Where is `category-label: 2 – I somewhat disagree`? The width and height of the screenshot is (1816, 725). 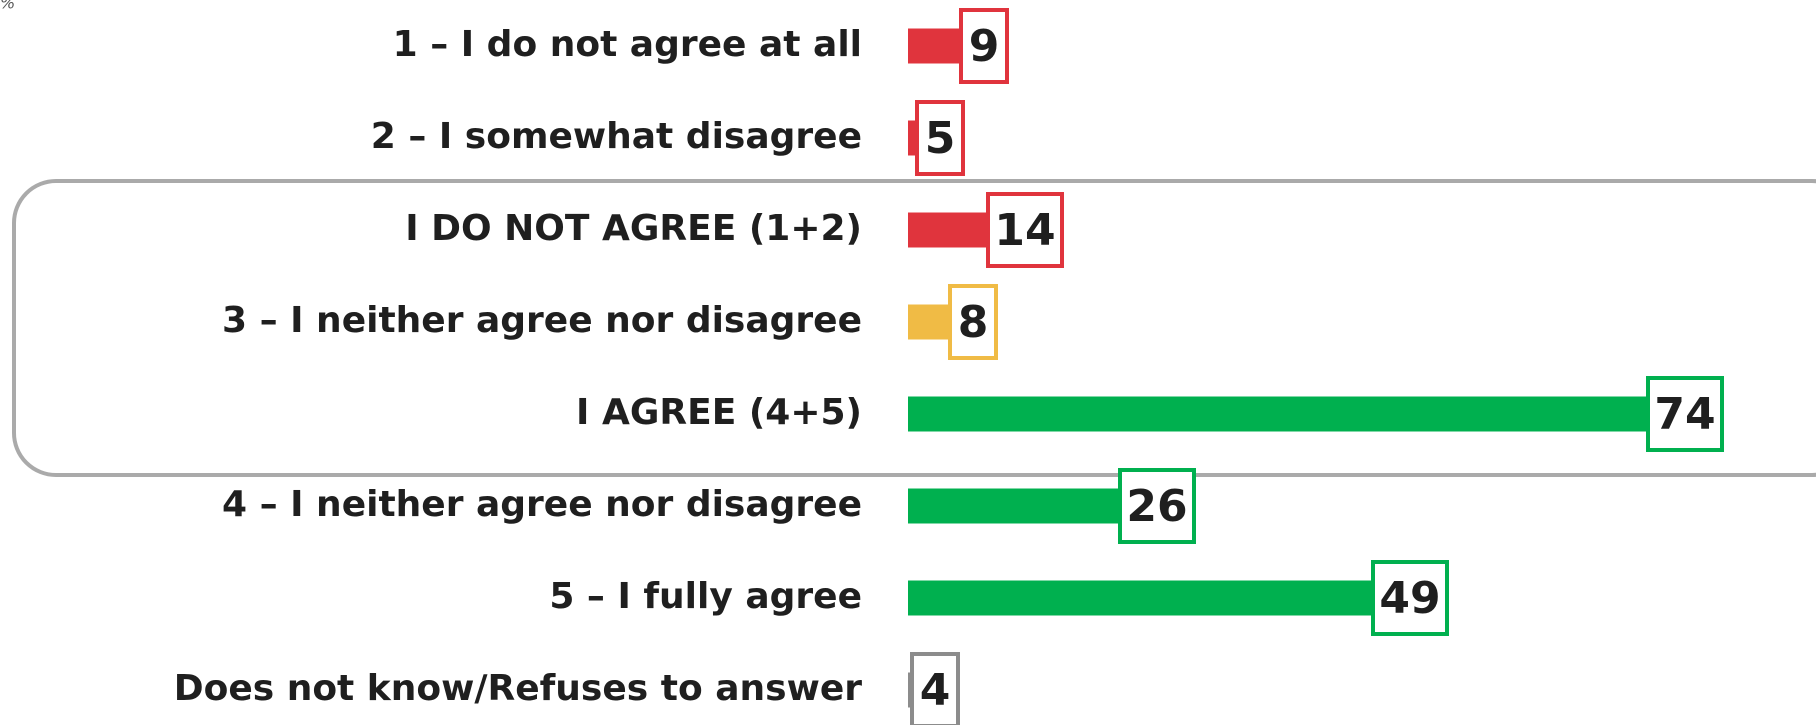
category-label: 2 – I somewhat disagree is located at coordinates (616, 136).